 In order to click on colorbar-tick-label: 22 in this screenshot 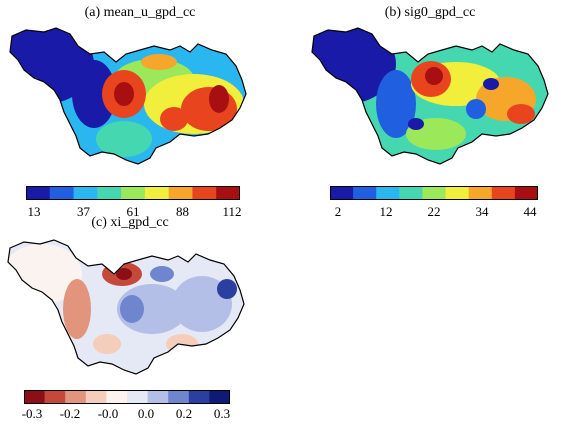, I will do `click(434, 211)`.